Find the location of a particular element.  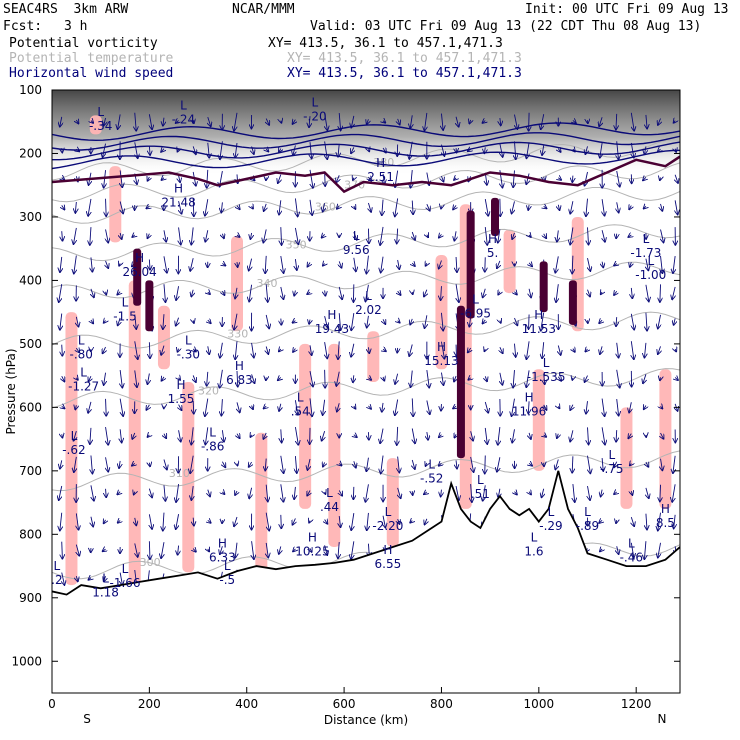

extremum-value: -.62 is located at coordinates (73, 450).